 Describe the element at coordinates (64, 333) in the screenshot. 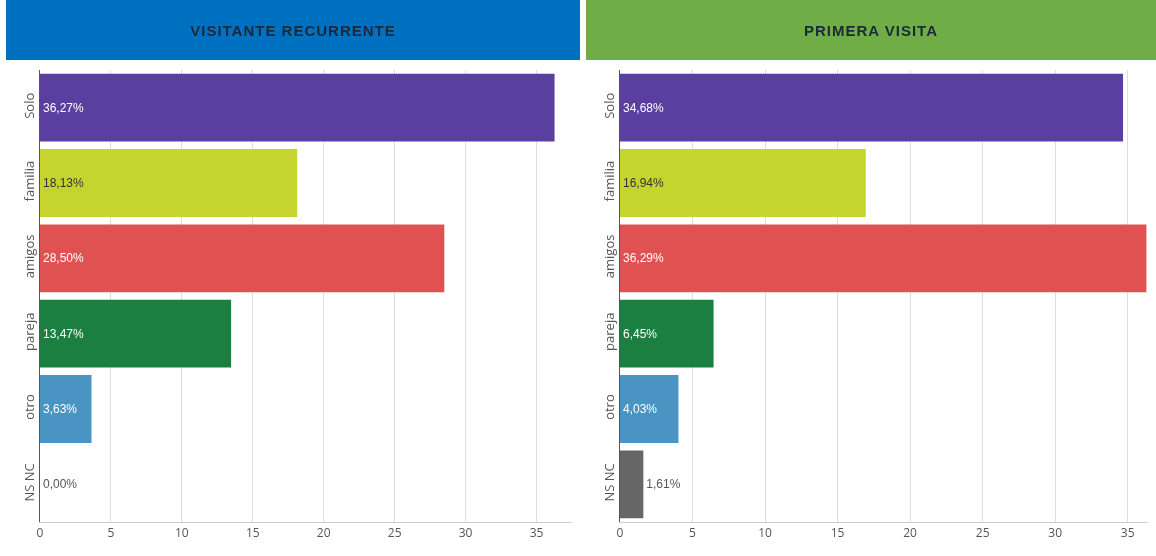

I see `data-label: 13,47%` at that location.